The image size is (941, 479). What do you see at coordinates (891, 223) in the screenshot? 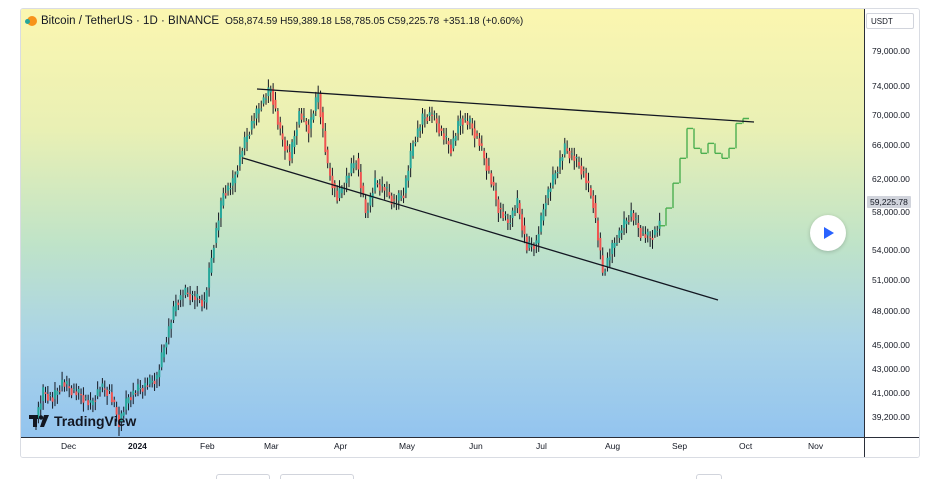
I see `price-axis` at bounding box center [891, 223].